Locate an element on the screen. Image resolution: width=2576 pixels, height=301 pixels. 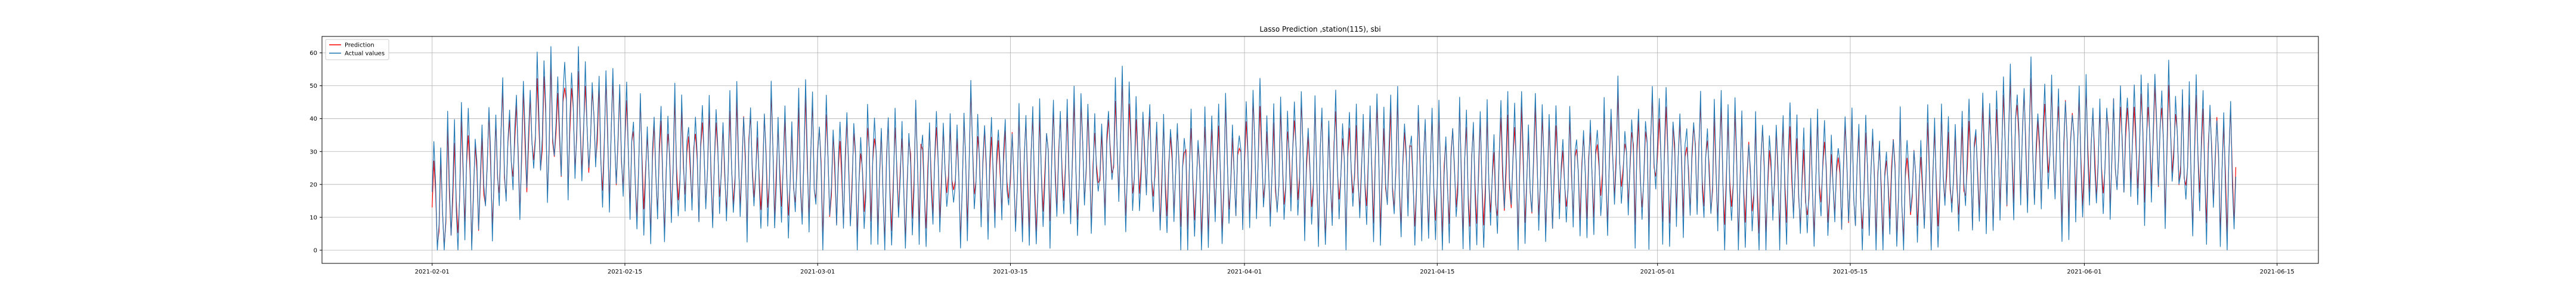
x-tick-label: 2021-03-15 is located at coordinates (1010, 272).